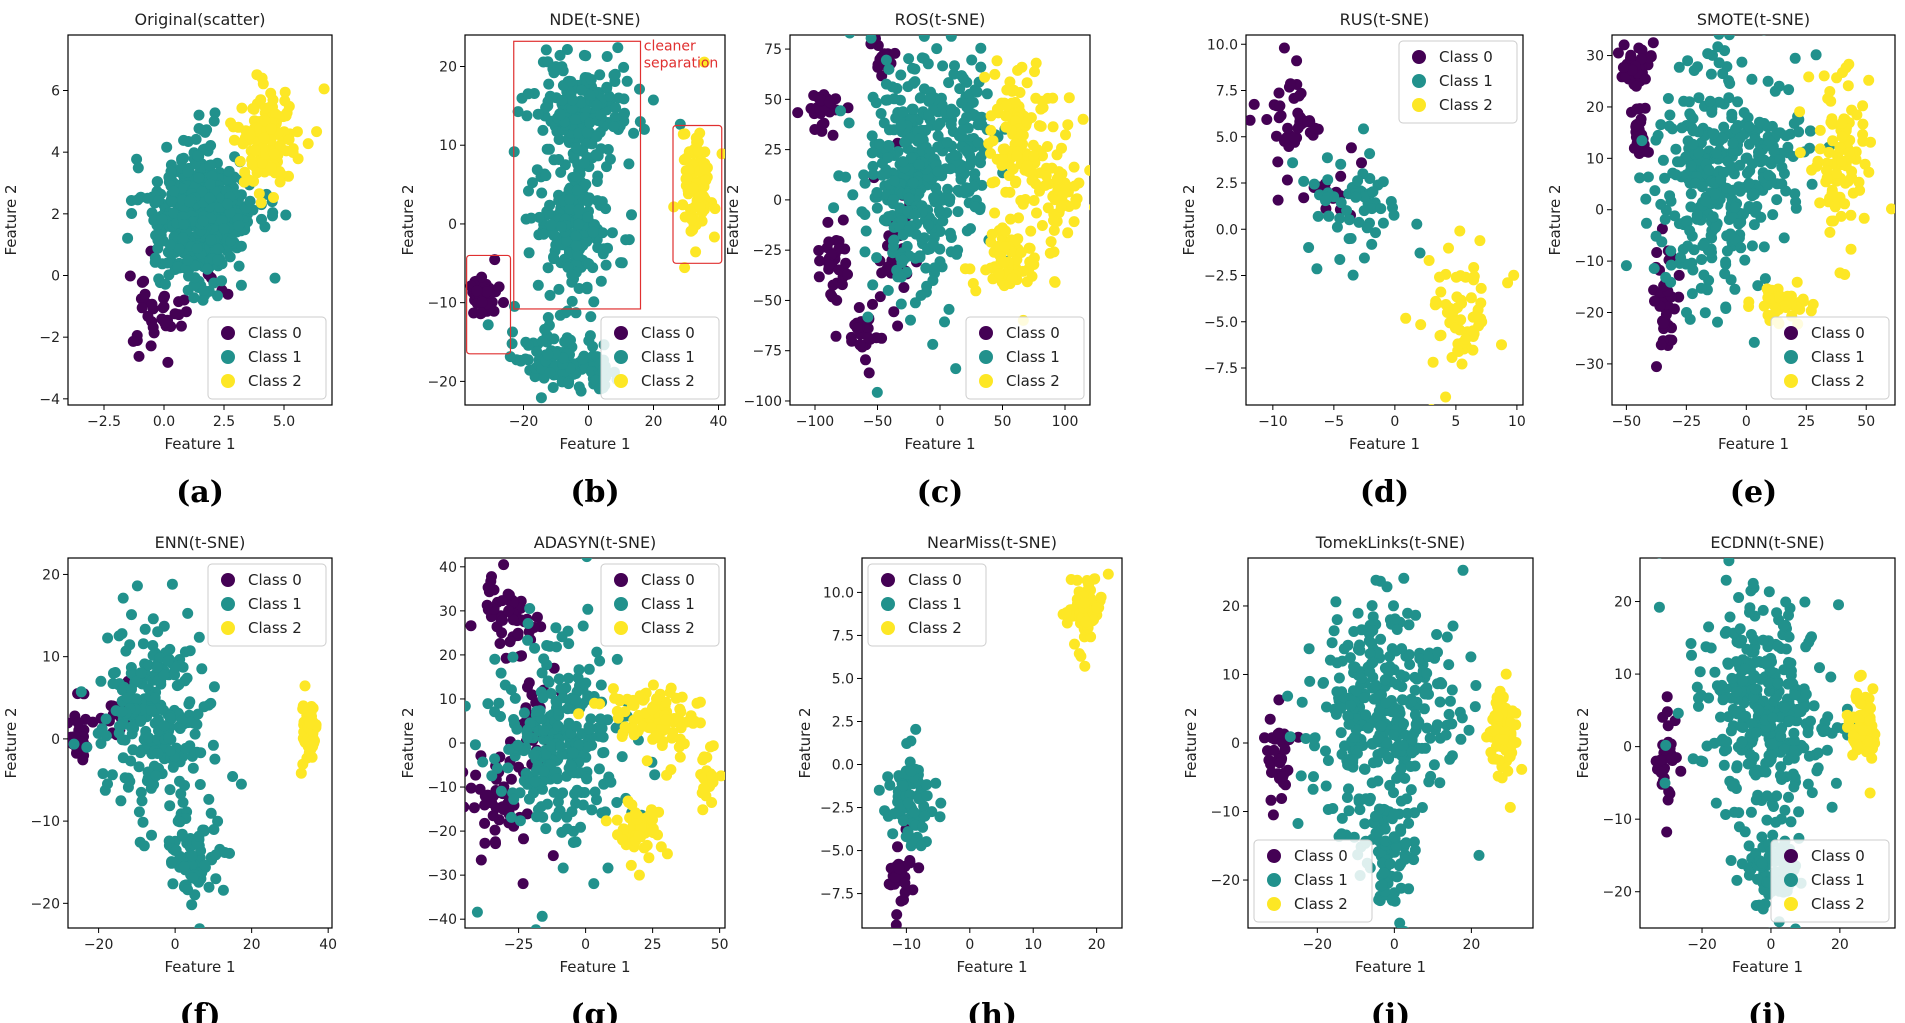 Image resolution: width=1905 pixels, height=1023 pixels. I want to click on panel-label: (g), so click(594, 1010).